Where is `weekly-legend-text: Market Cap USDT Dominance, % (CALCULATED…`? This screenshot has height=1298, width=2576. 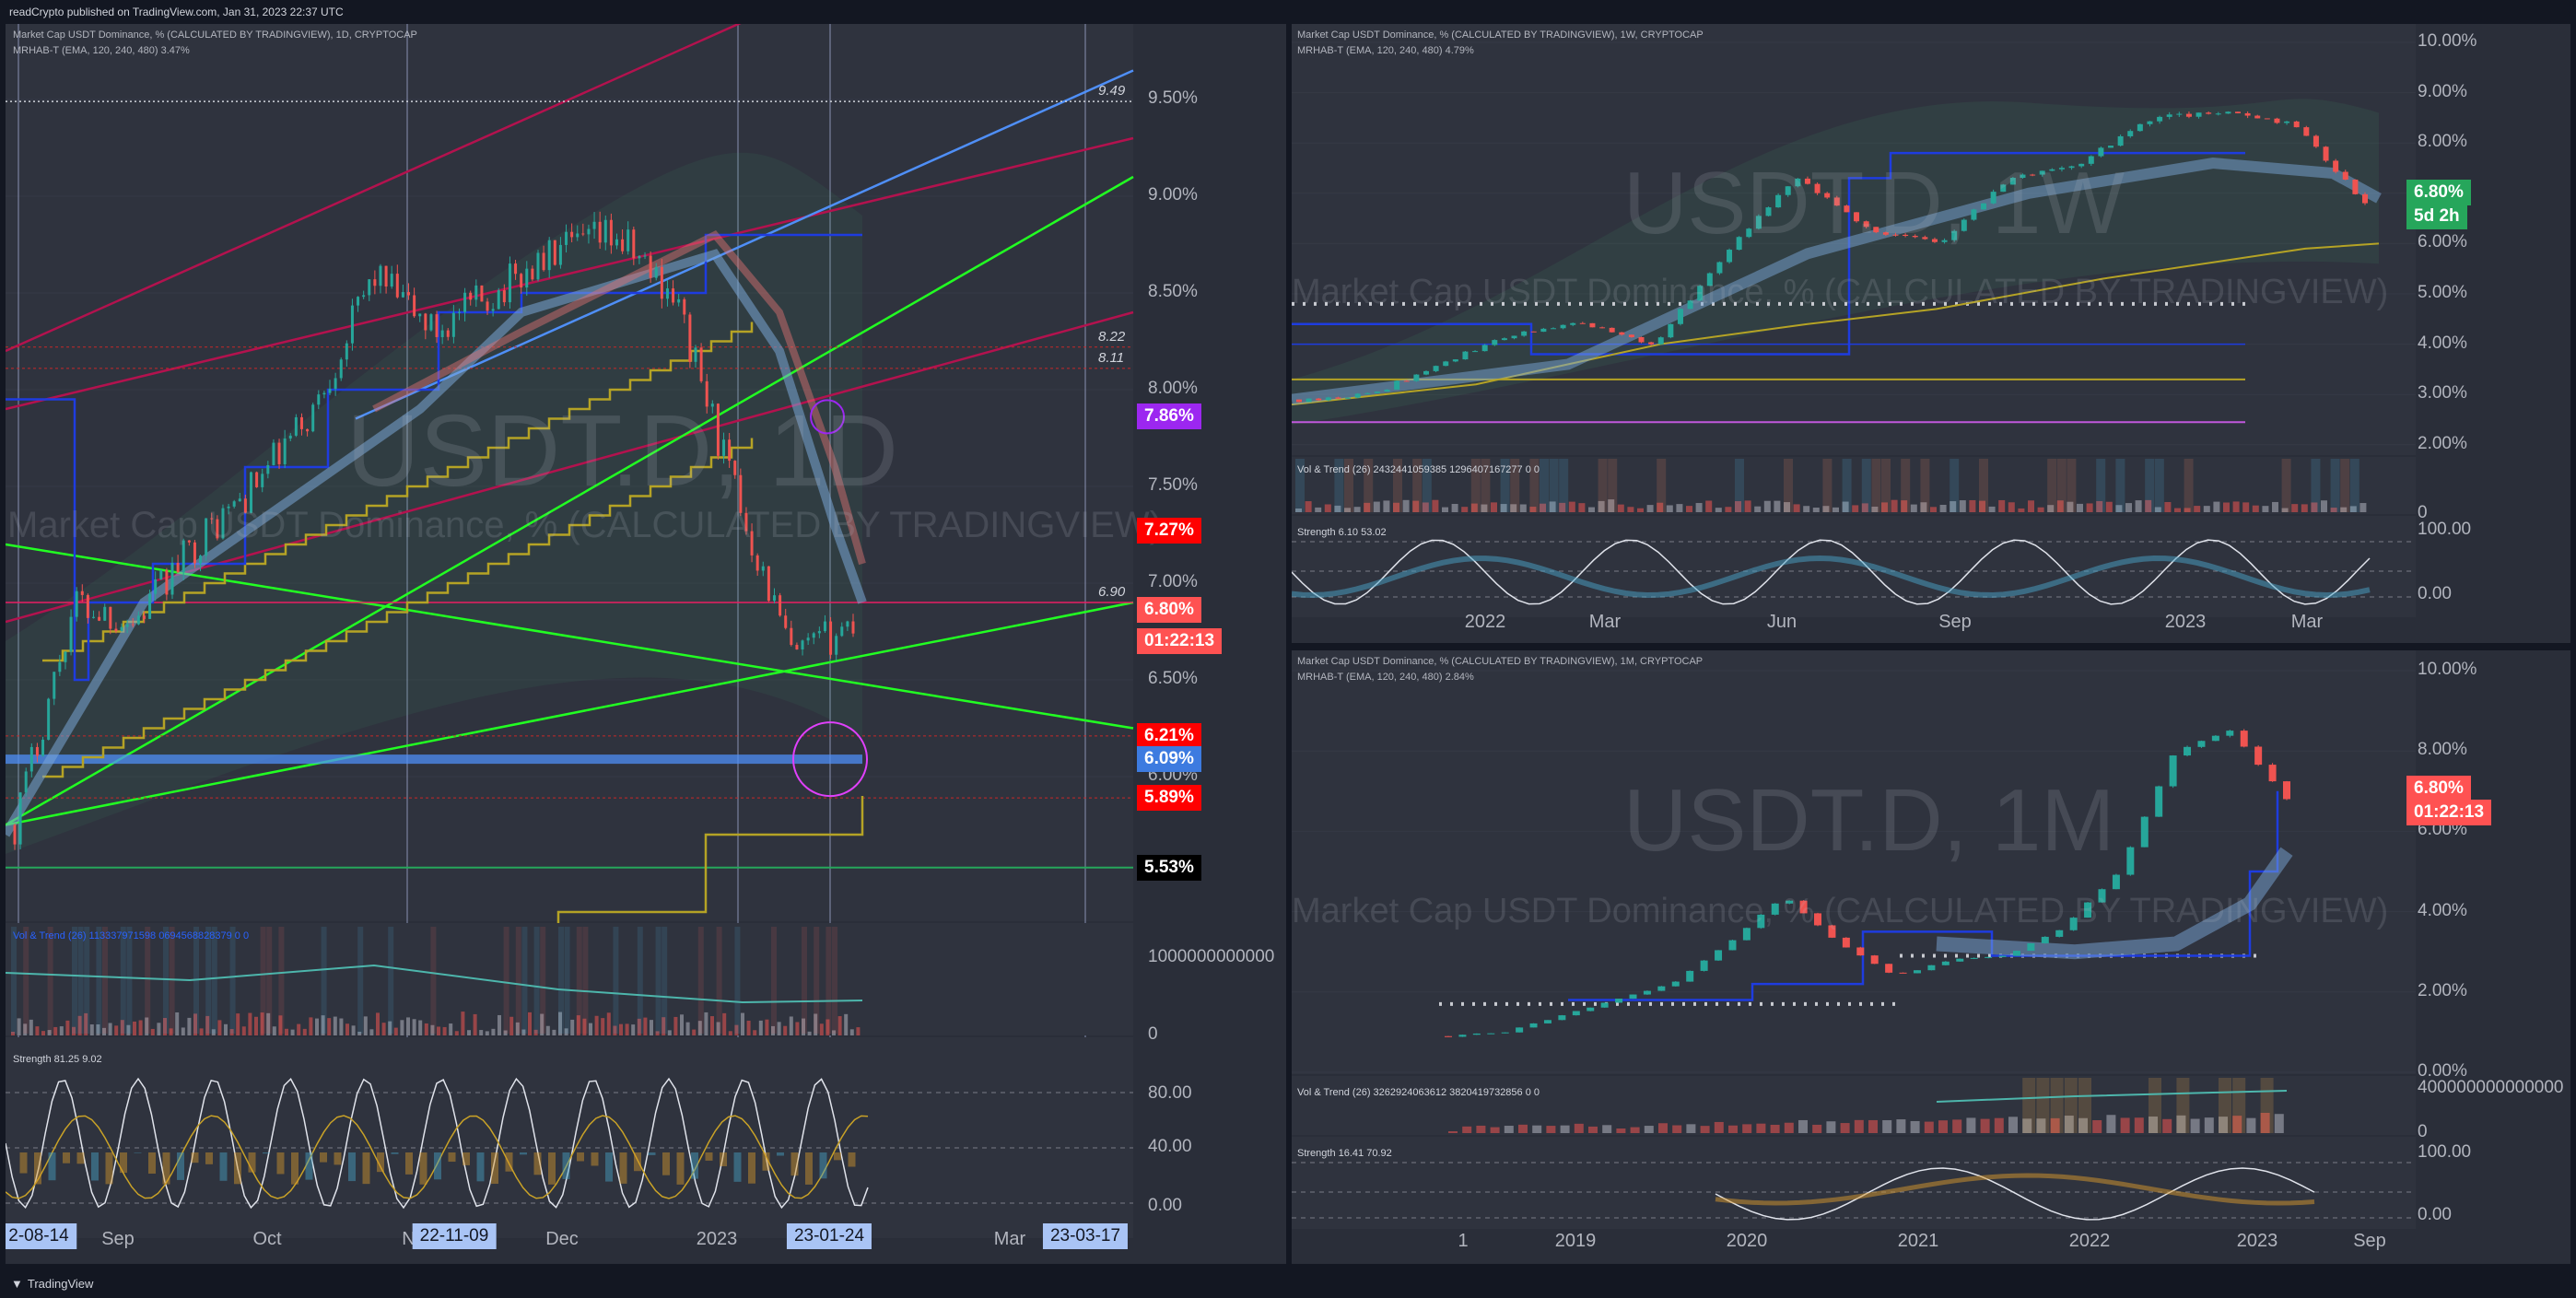
weekly-legend-text: Market Cap USDT Dominance, % (CALCULATED… is located at coordinates (1500, 35).